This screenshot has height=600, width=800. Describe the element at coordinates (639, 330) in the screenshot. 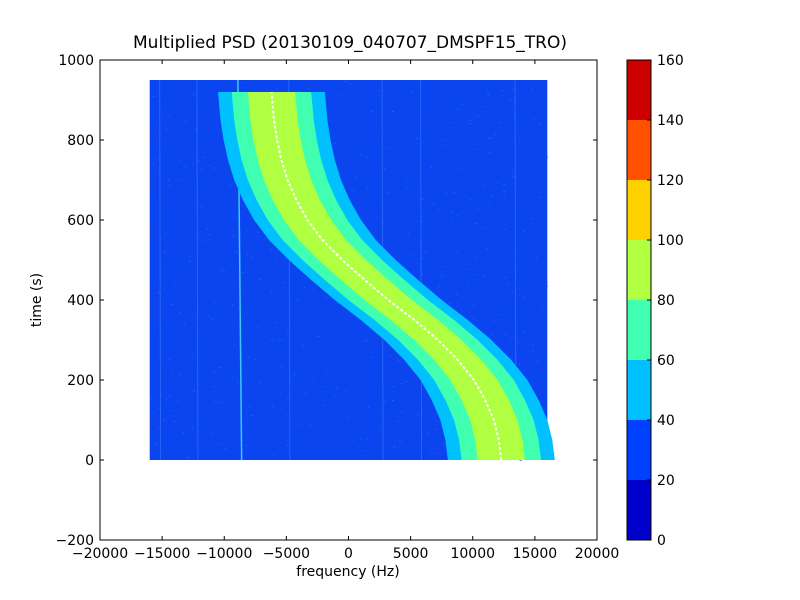

I see `colorbar-segment` at that location.